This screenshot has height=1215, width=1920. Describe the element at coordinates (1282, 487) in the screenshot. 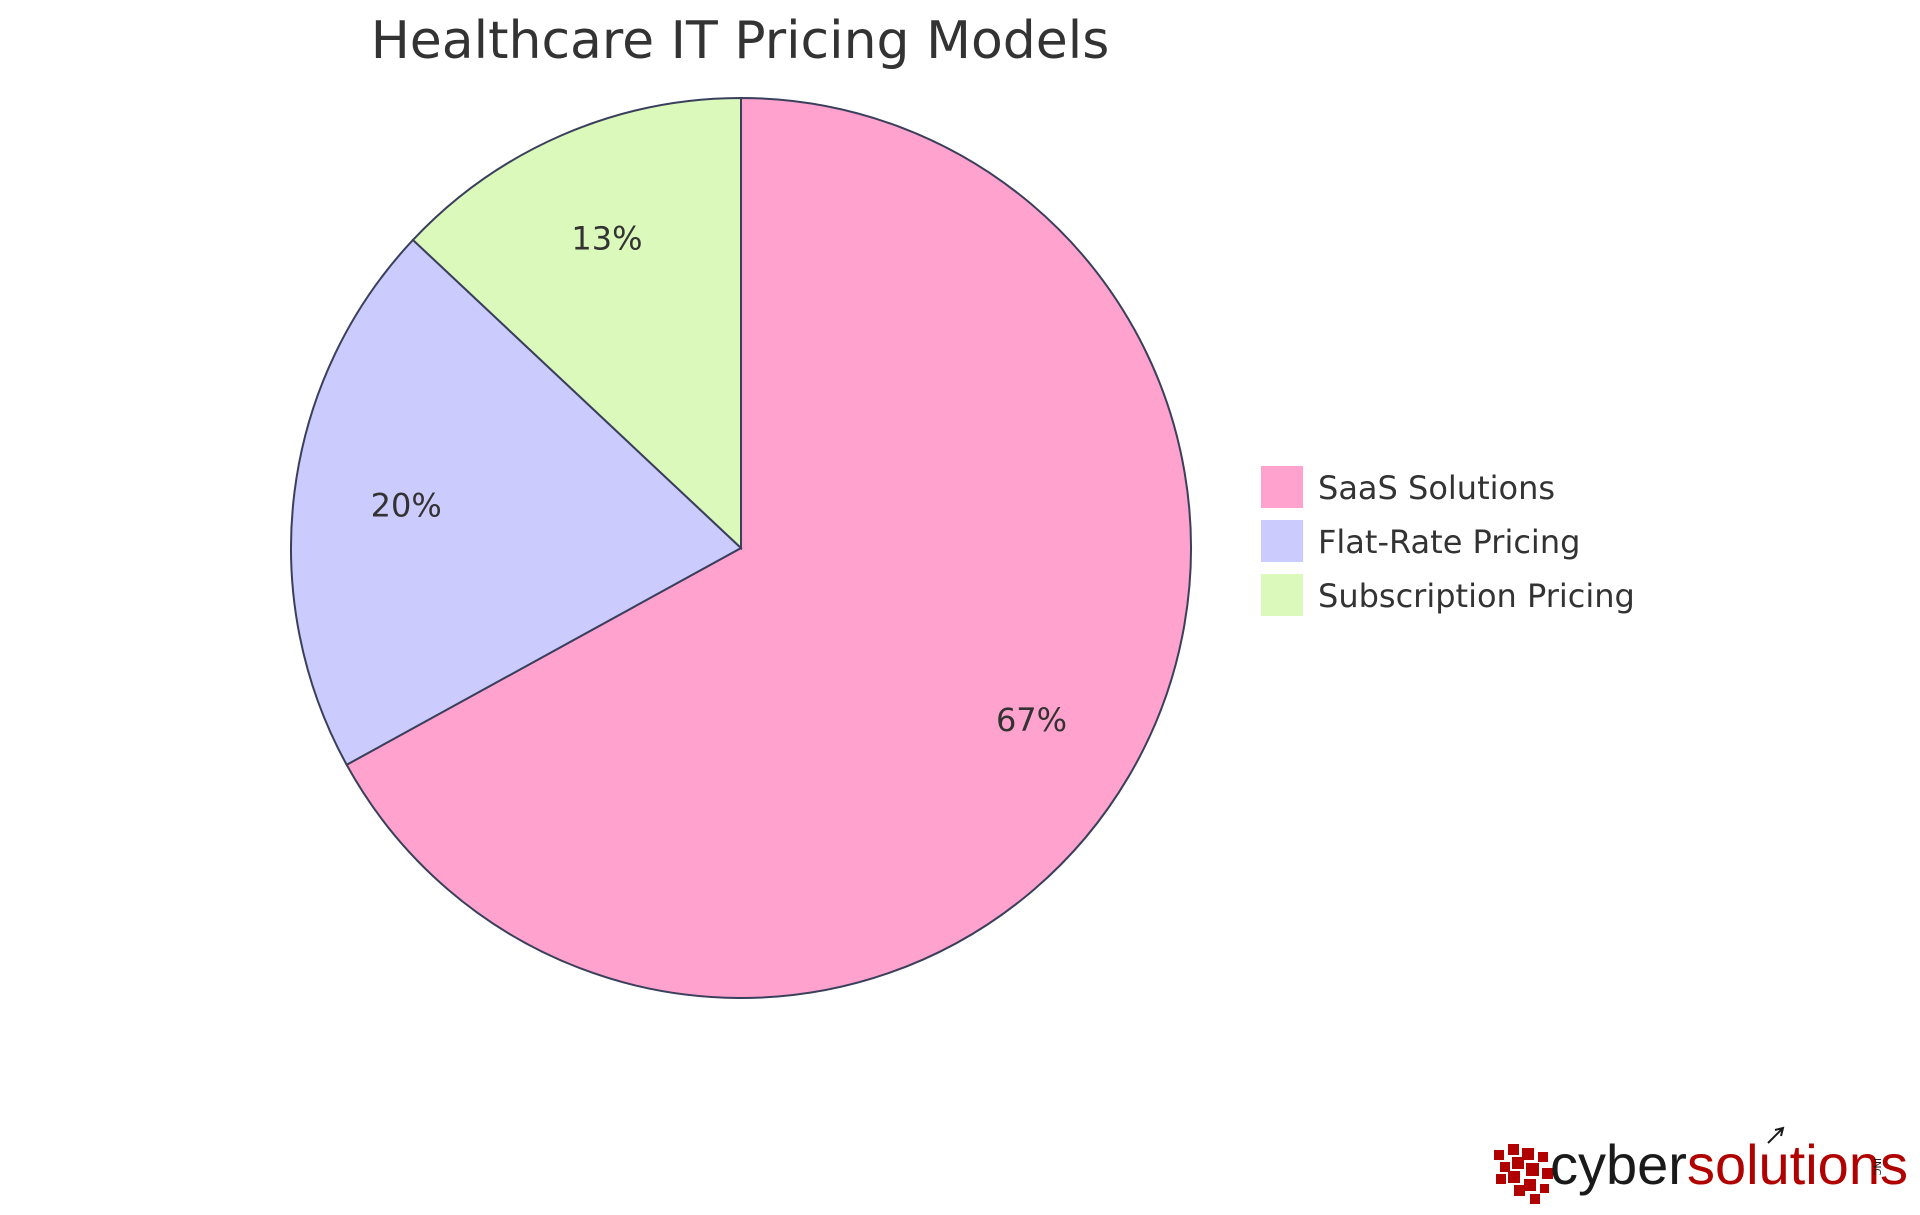

I see `legend-swatch-saas` at that location.